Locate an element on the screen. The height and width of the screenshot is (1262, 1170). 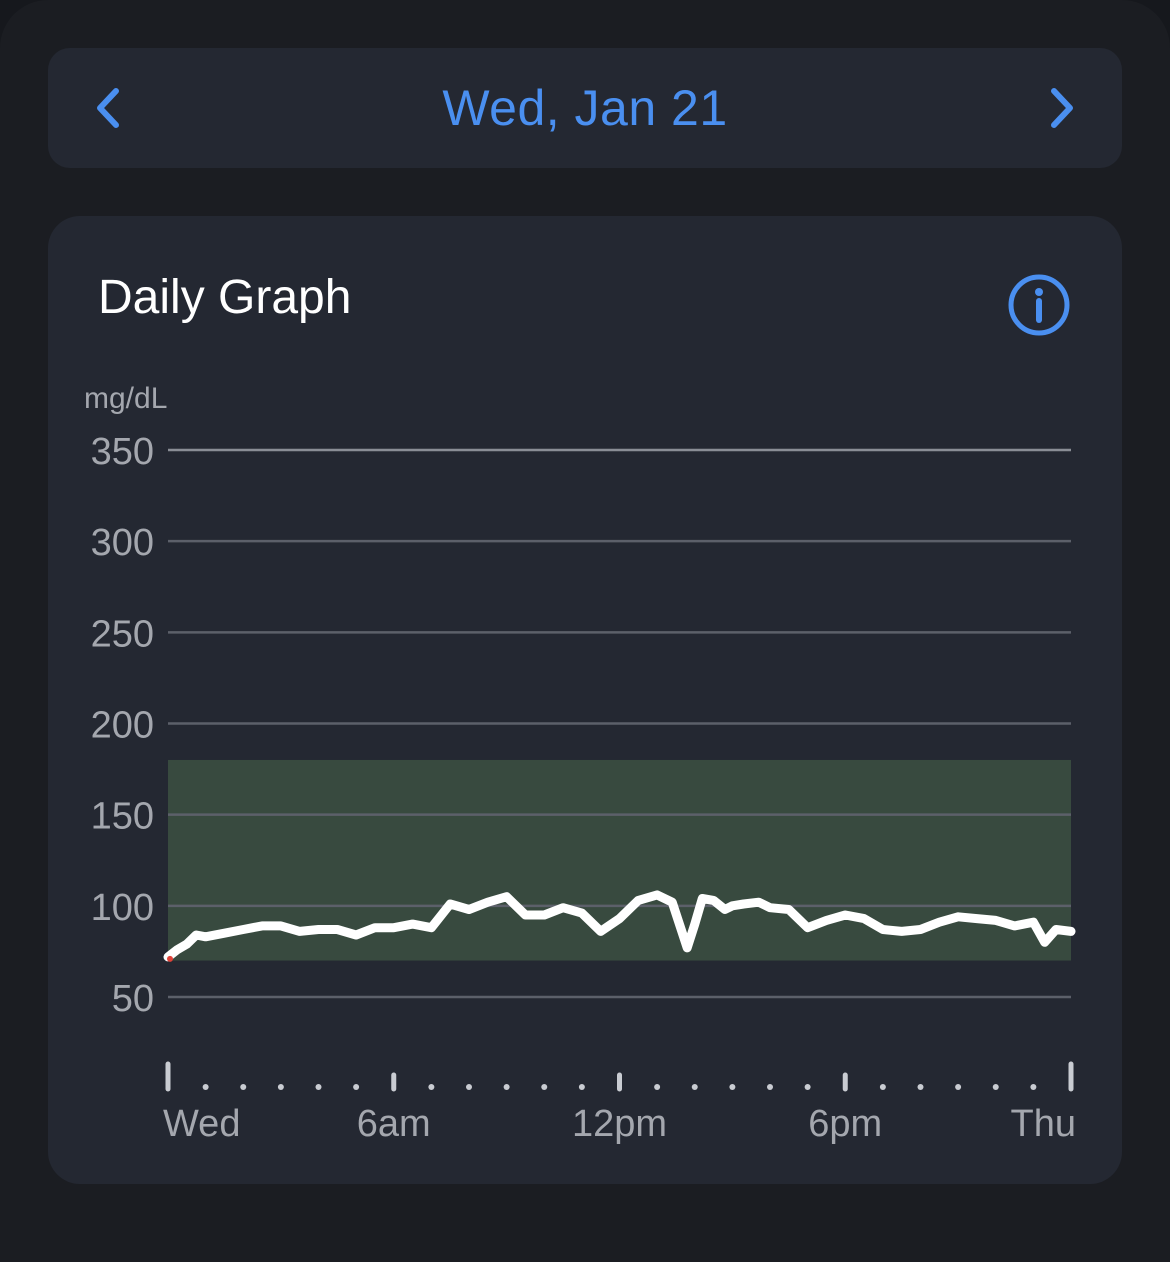
x-tick-label: 6am is located at coordinates (394, 1124).